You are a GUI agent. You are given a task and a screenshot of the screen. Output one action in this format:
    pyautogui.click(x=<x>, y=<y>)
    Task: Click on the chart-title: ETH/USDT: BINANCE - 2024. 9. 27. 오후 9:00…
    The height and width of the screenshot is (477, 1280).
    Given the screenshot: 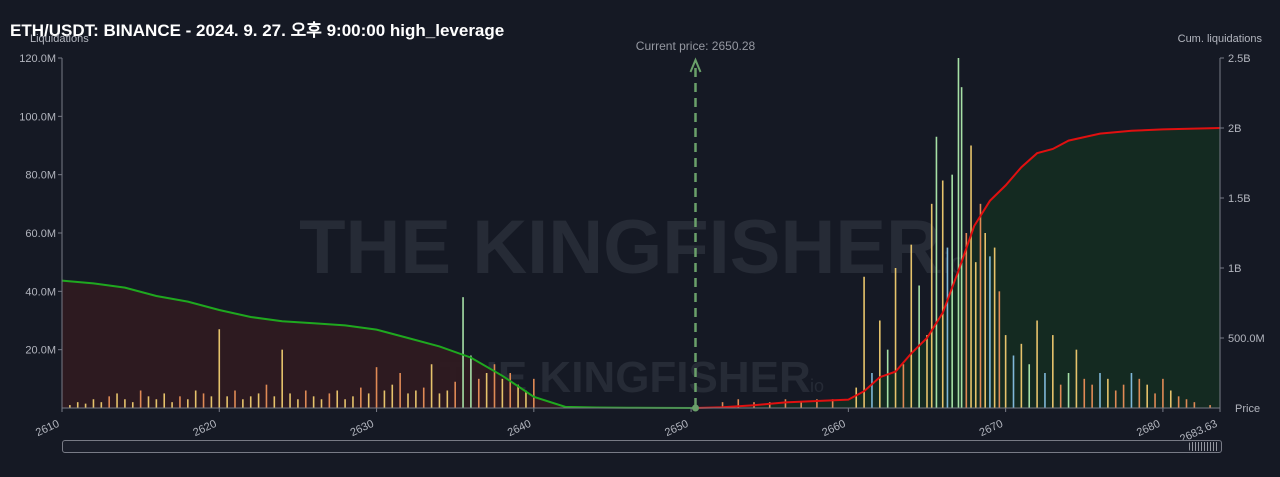 What is the action you would take?
    pyautogui.click(x=257, y=30)
    